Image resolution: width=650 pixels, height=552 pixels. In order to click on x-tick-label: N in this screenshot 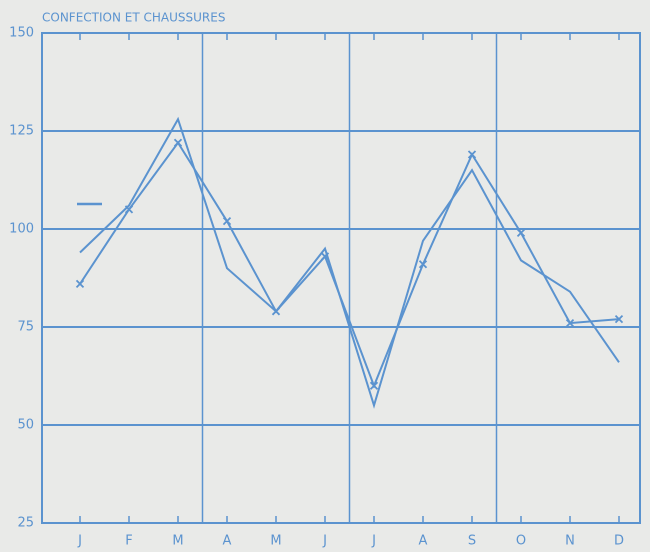, I will do `click(570, 541)`.